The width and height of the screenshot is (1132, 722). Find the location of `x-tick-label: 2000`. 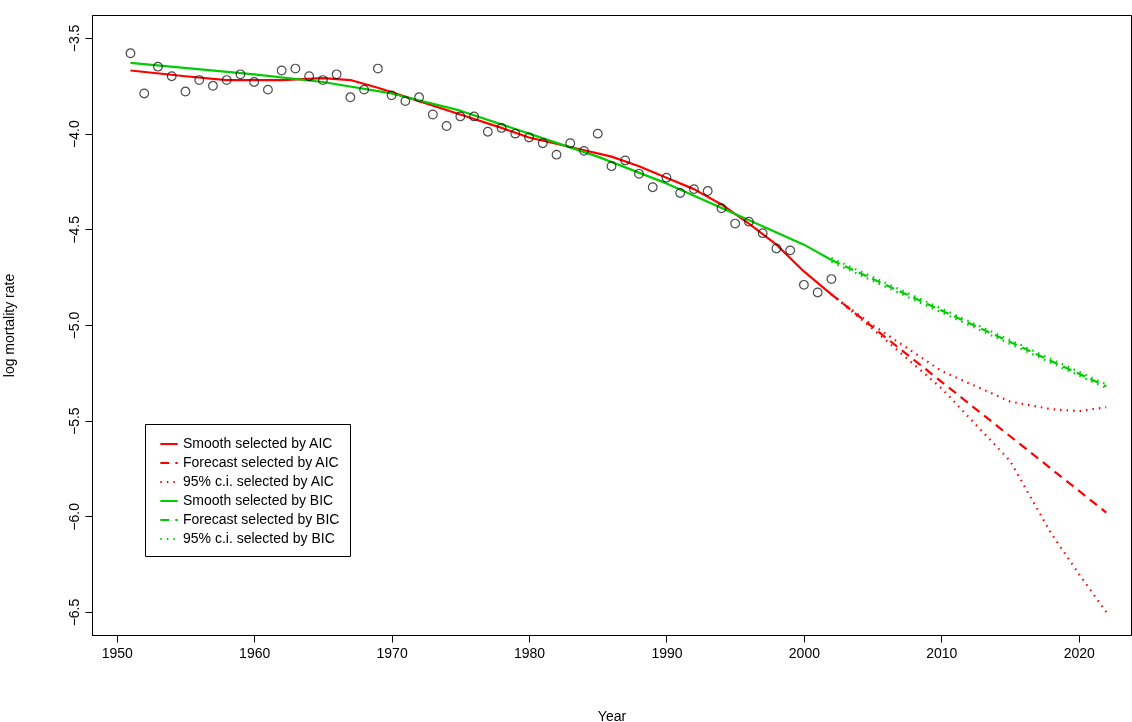

x-tick-label: 2000 is located at coordinates (804, 652).